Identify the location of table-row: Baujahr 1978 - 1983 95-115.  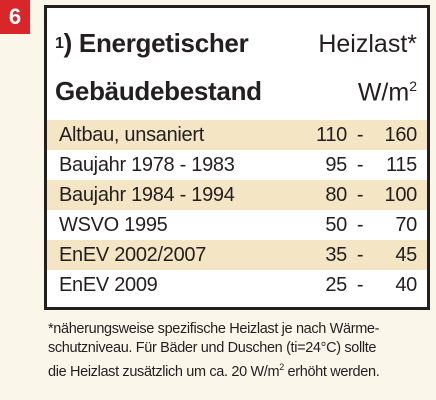
(237, 165).